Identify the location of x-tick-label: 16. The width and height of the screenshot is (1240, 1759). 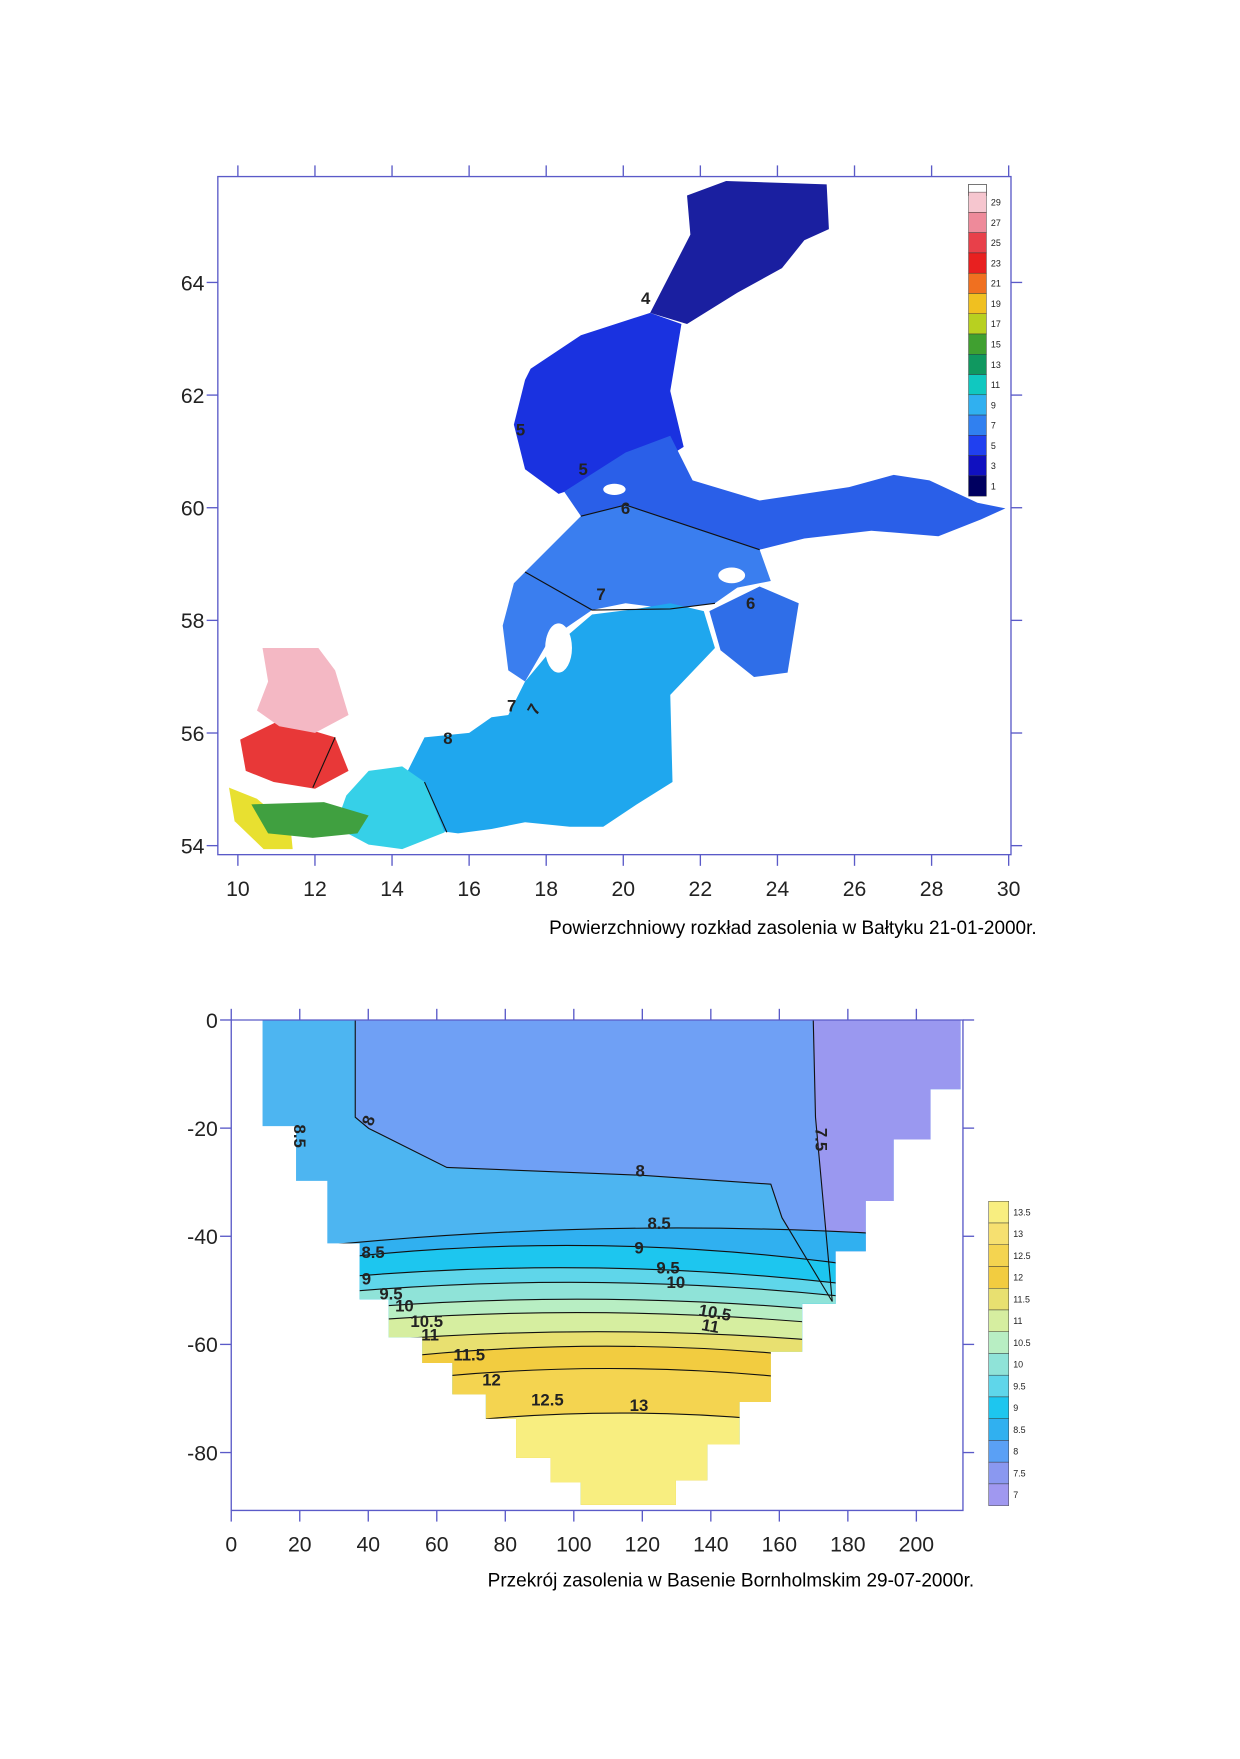
(469, 889).